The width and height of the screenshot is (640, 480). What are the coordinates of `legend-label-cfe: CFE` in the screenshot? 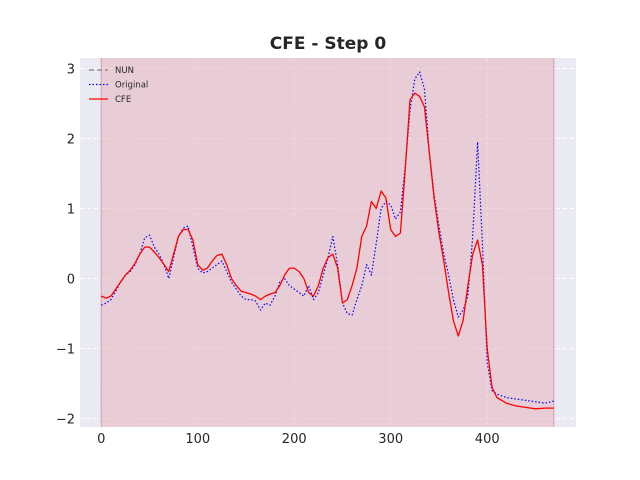 It's located at (123, 100).